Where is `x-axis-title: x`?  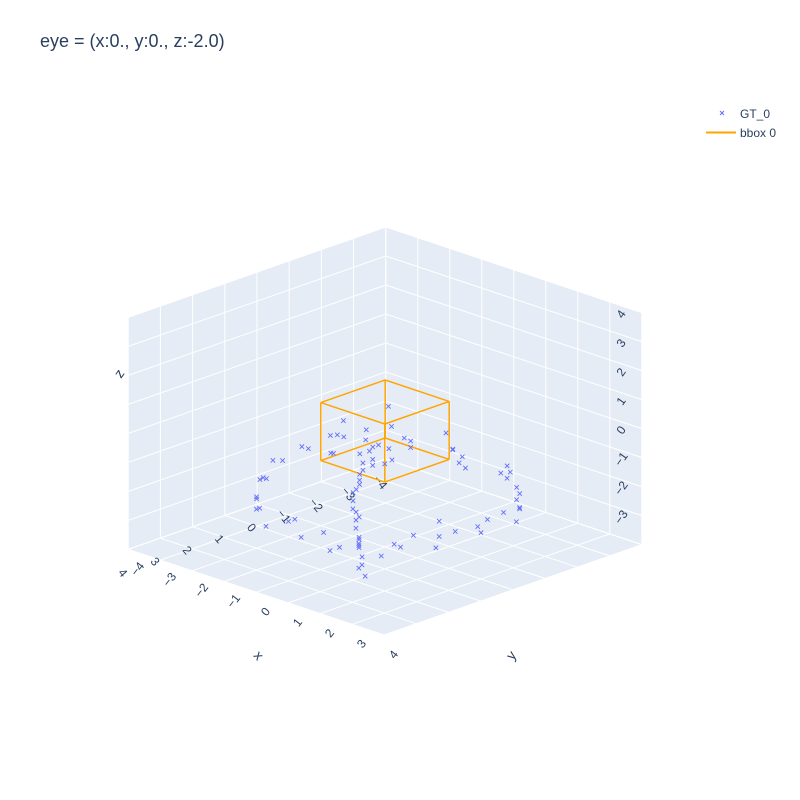 x-axis-title: x is located at coordinates (259, 655).